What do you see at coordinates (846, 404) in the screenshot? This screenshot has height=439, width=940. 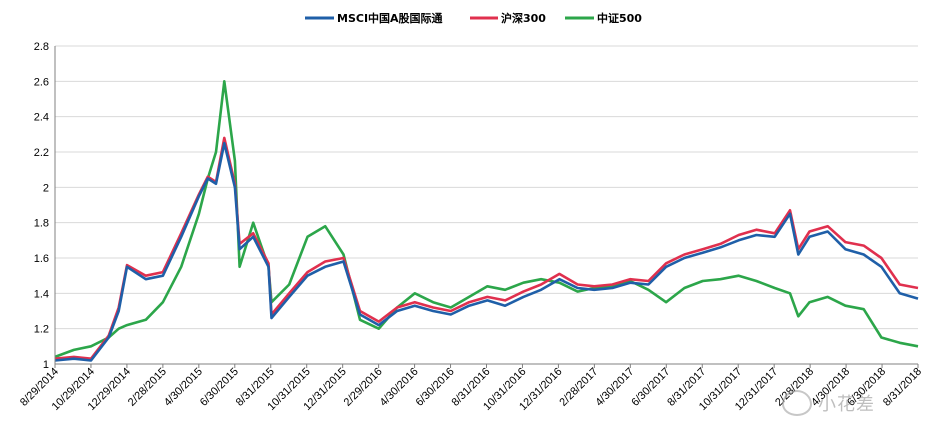 I see `watermark-text: 小花差` at bounding box center [846, 404].